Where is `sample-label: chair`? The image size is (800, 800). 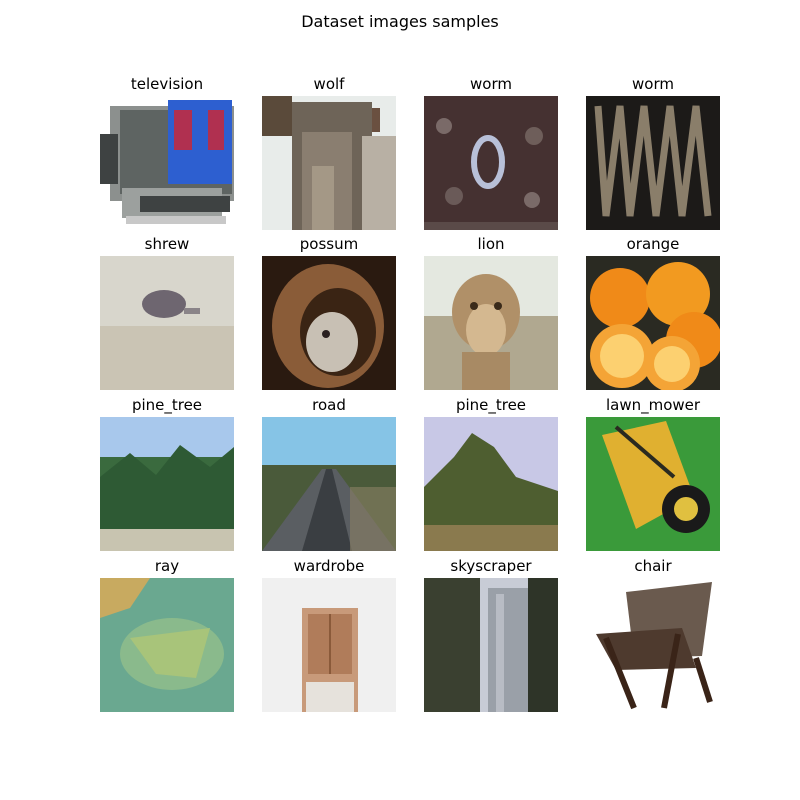
sample-label: chair is located at coordinates (653, 566).